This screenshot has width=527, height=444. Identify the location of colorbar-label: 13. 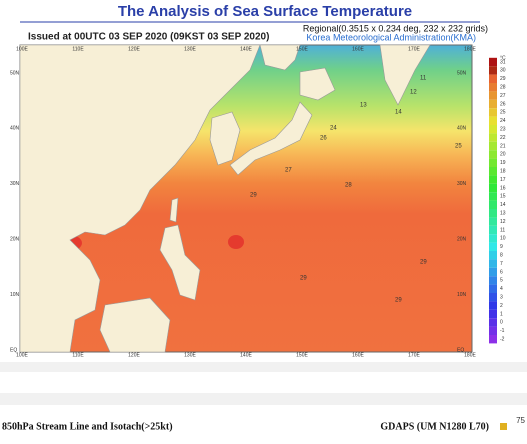
(503, 214).